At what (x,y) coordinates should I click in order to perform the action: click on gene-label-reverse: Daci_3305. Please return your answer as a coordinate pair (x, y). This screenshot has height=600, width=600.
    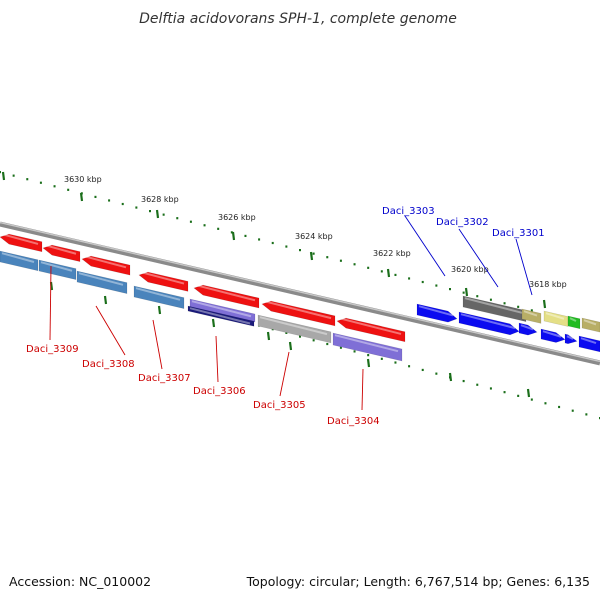
    Looking at the image, I should click on (279, 405).